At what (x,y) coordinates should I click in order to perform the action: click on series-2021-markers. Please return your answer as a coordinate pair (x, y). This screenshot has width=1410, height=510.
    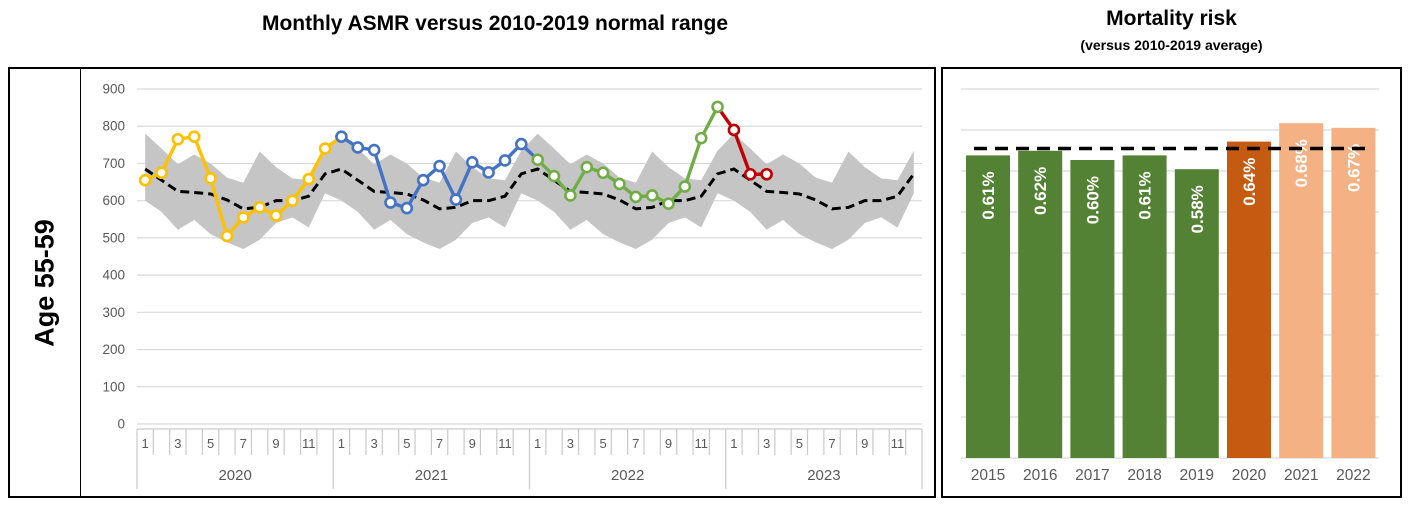
    Looking at the image, I should click on (431, 172).